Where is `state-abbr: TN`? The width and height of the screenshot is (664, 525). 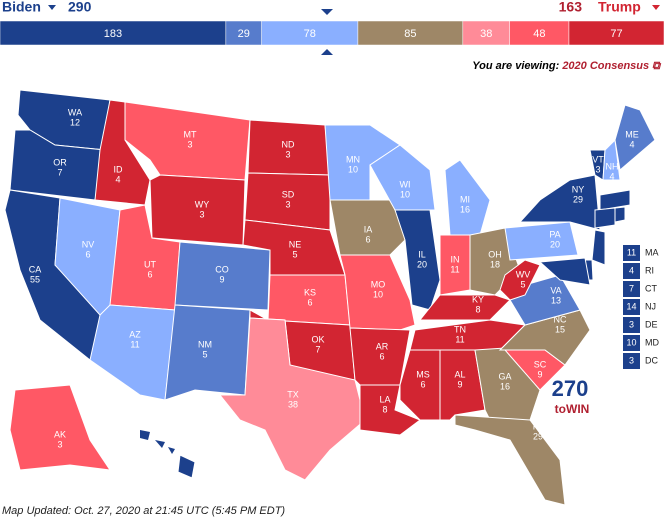 state-abbr: TN is located at coordinates (460, 329).